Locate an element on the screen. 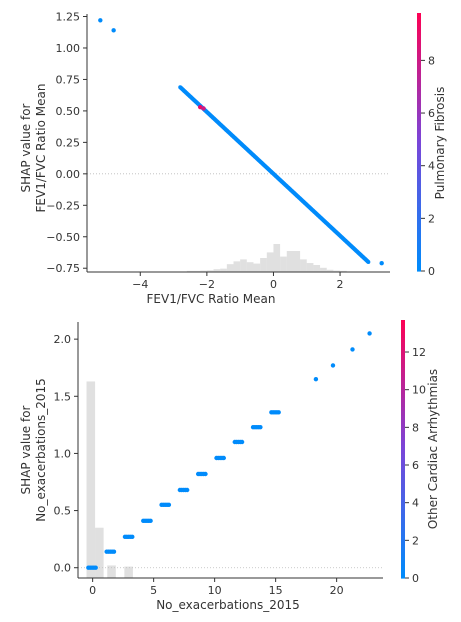 The height and width of the screenshot is (622, 461). c1-colorbar-tick-label: 2 is located at coordinates (431, 218).